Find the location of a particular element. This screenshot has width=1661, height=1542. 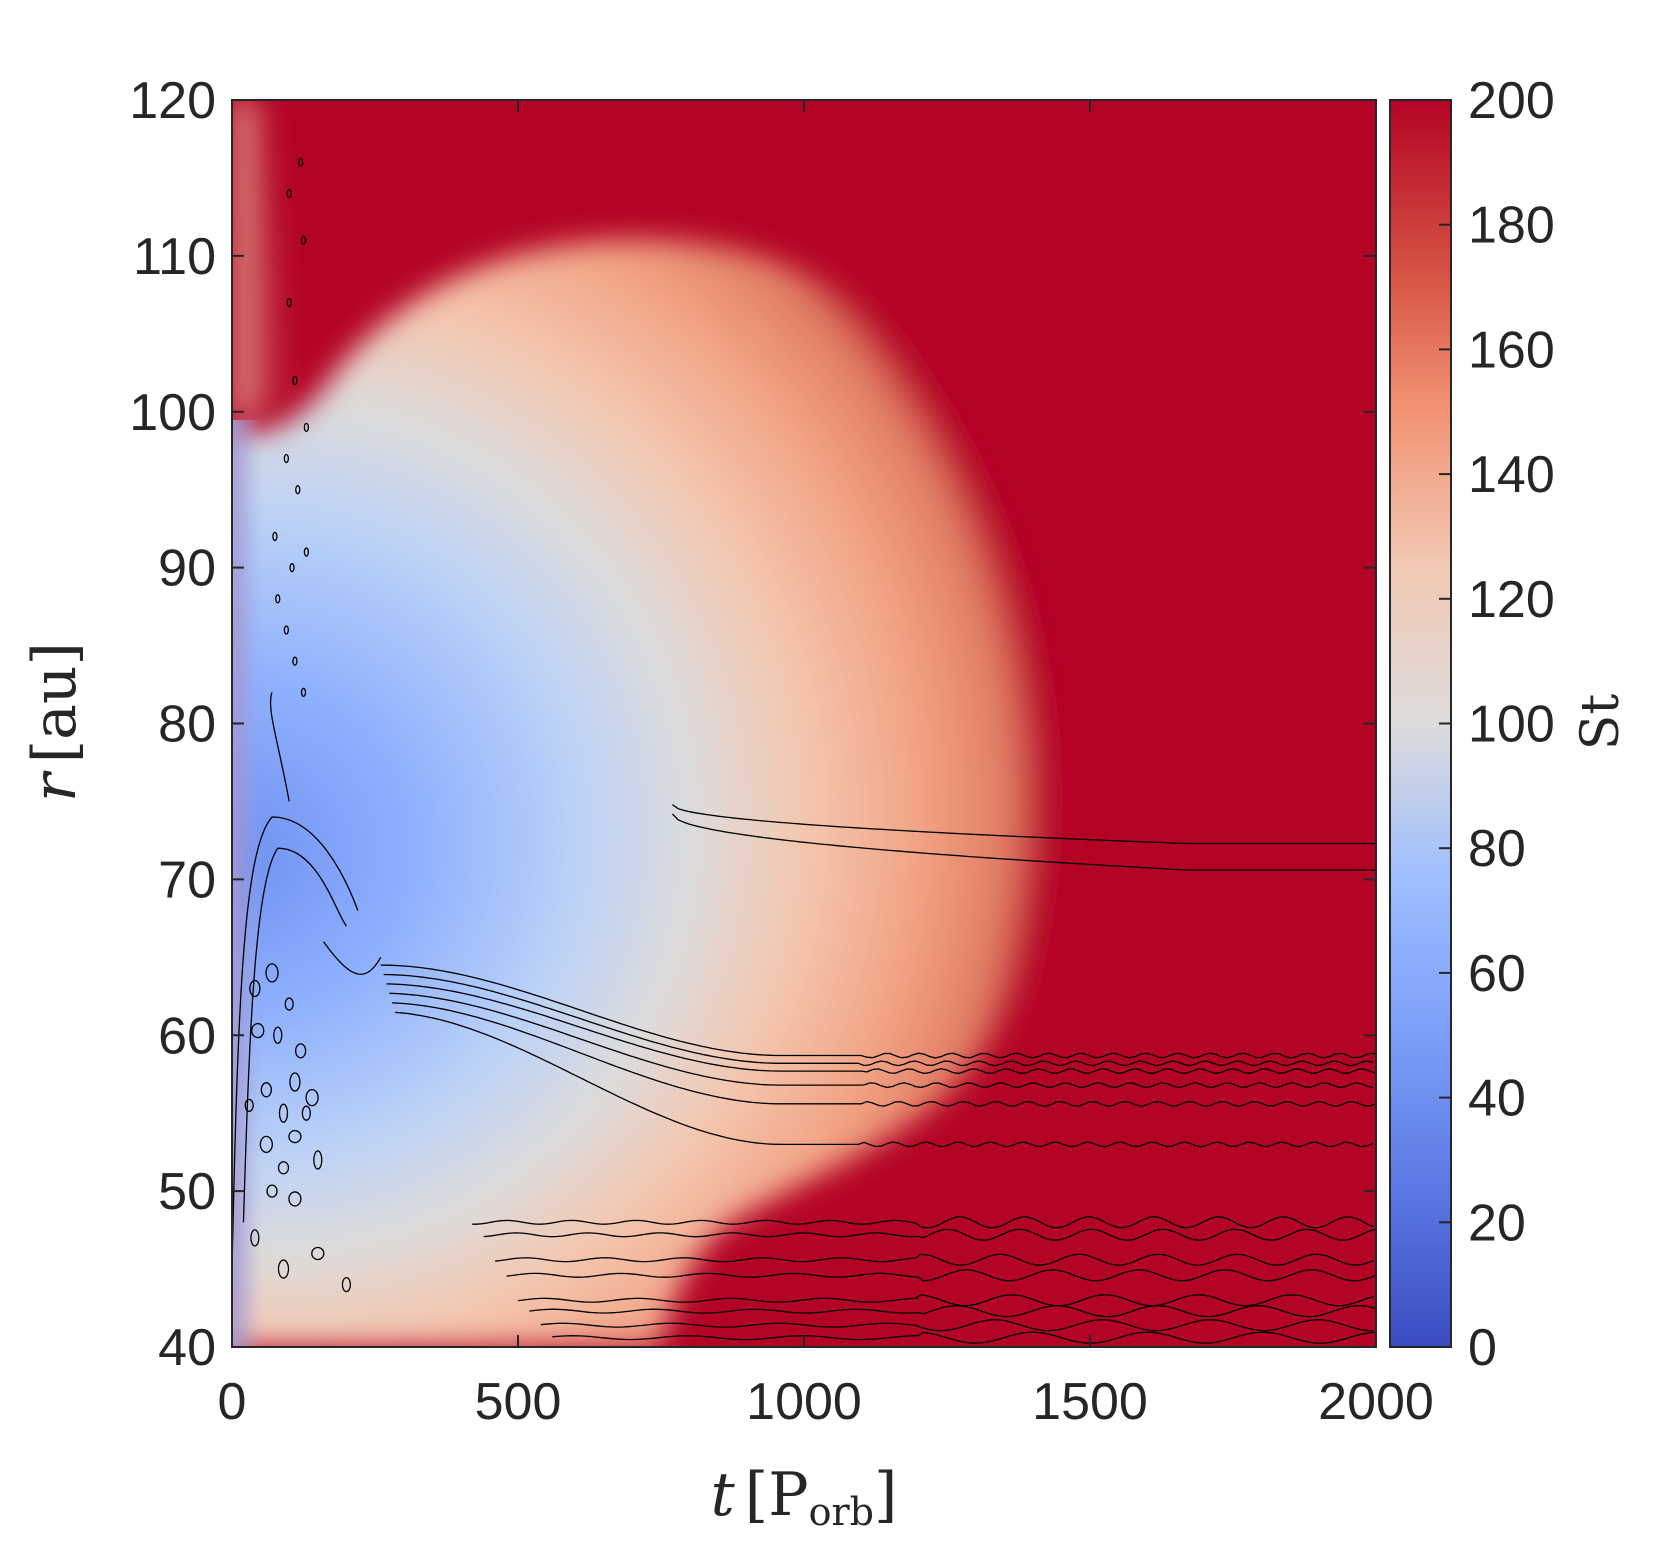

x-tick-label: 1500 is located at coordinates (1090, 1402).